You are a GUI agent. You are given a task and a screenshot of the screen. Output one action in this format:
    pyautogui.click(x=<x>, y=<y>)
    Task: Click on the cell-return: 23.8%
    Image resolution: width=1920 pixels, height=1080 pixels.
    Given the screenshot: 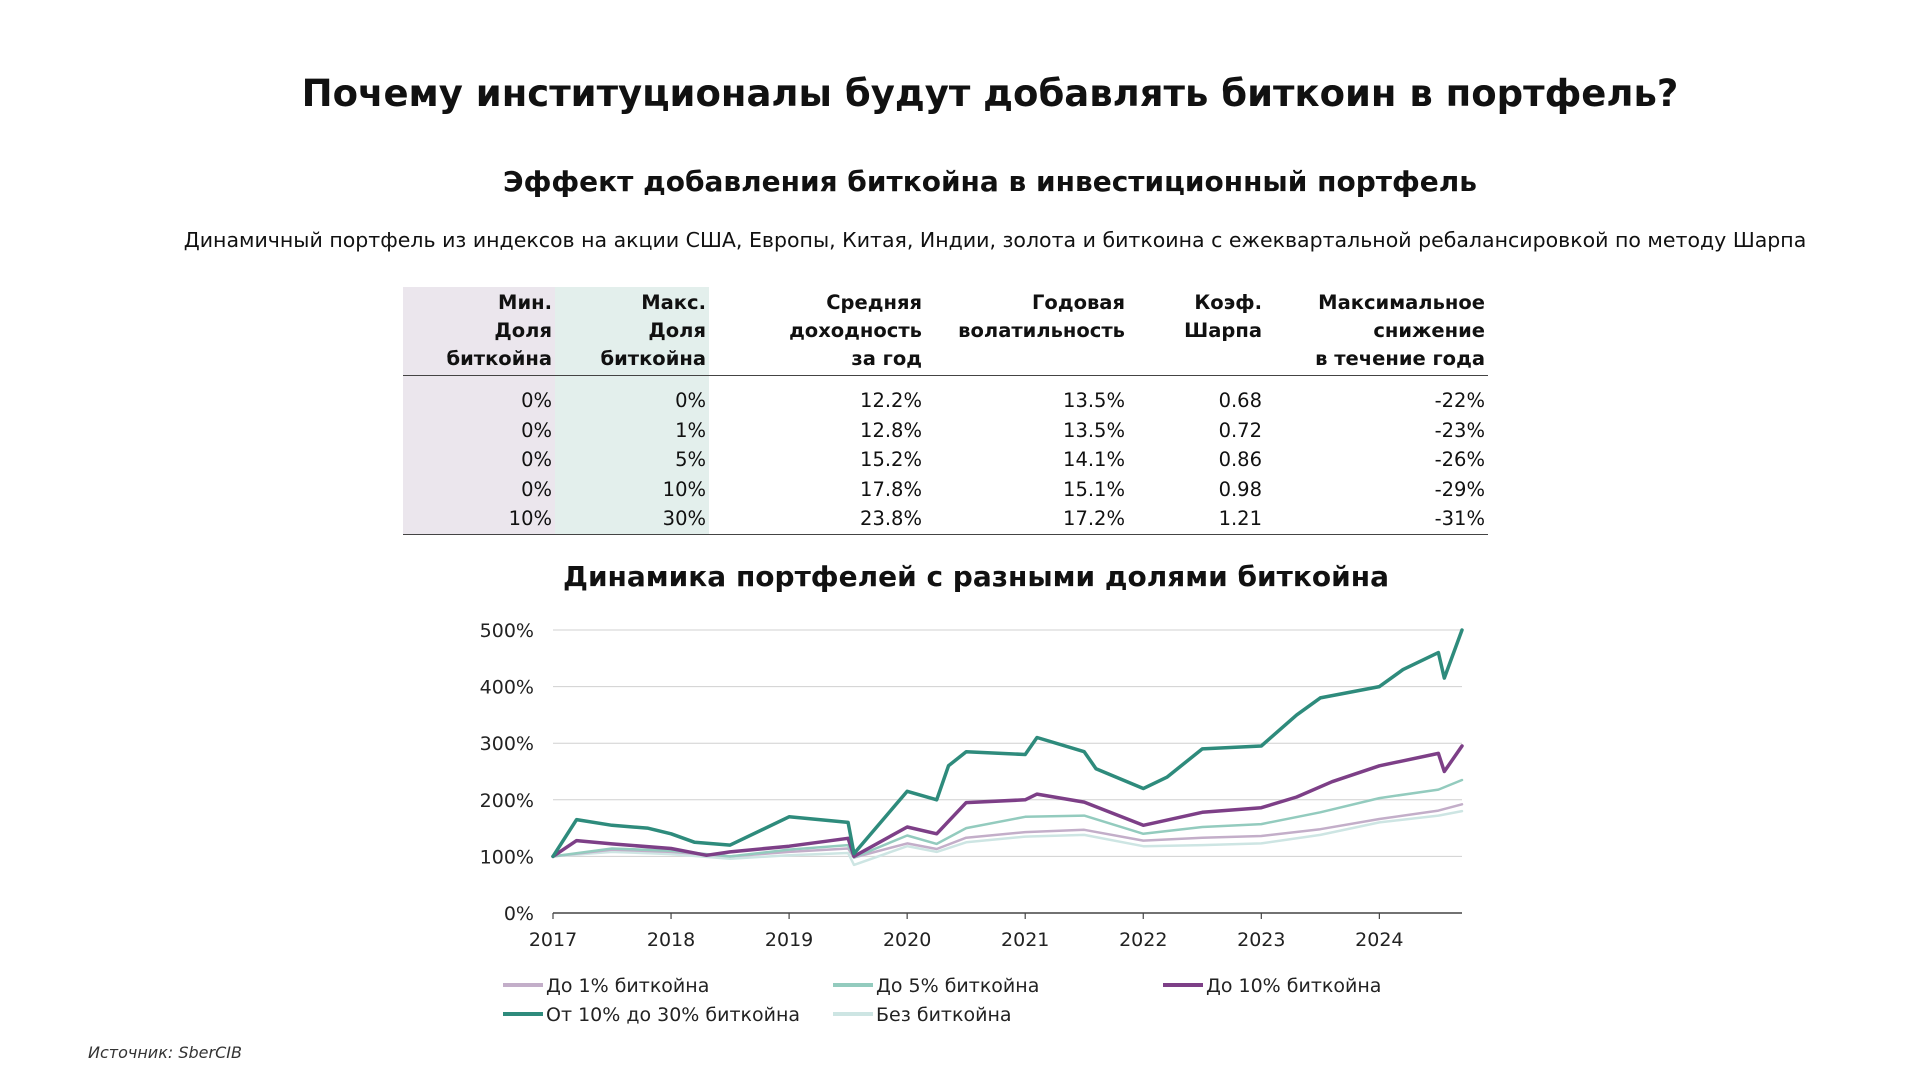 What is the action you would take?
    pyautogui.click(x=817, y=519)
    